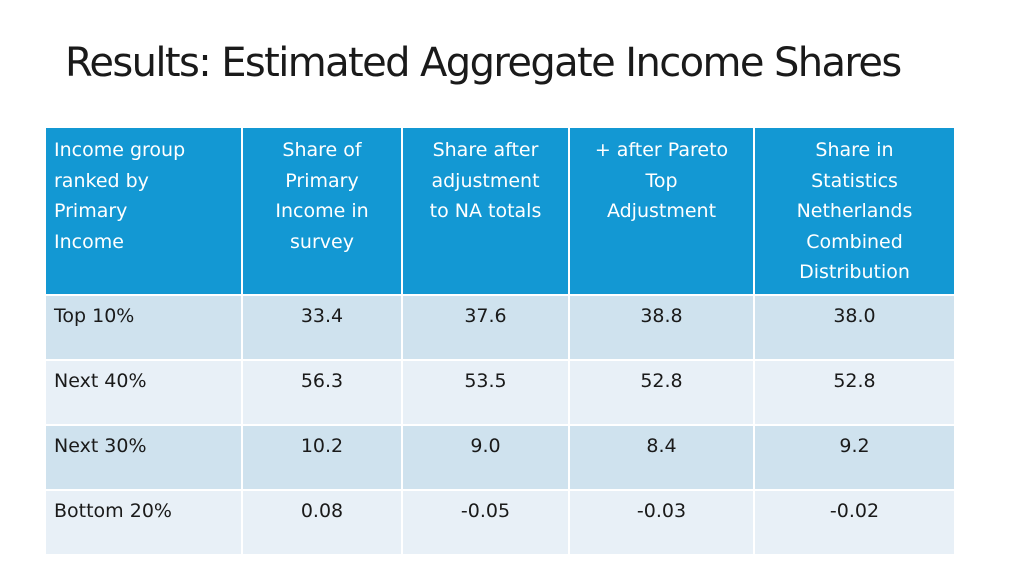 Image resolution: width=1024 pixels, height=576 pixels. Describe the element at coordinates (485, 327) in the screenshot. I see `table-cell: 37.6` at that location.